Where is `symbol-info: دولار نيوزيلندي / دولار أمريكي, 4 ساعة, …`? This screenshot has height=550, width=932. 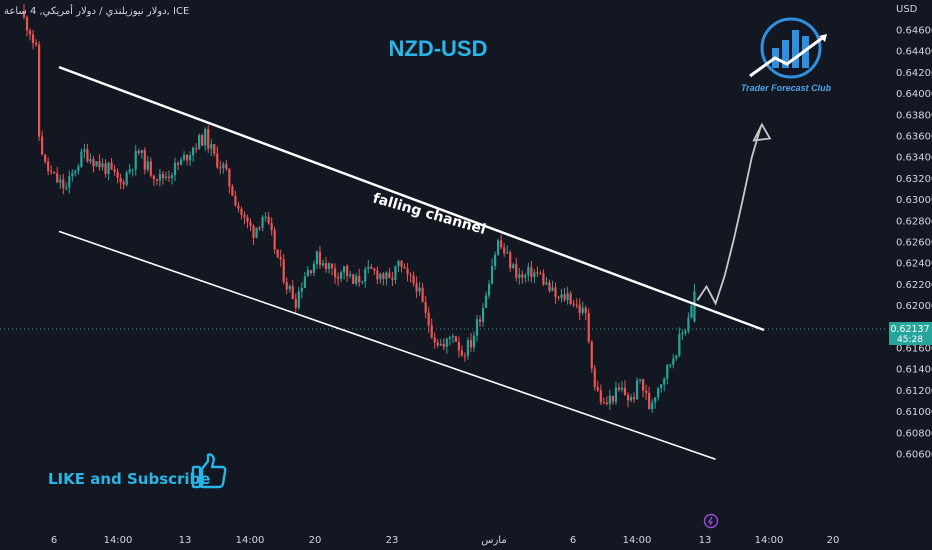 symbol-info: دولار نيوزيلندي / دولار أمريكي, 4 ساعة, … is located at coordinates (96, 10).